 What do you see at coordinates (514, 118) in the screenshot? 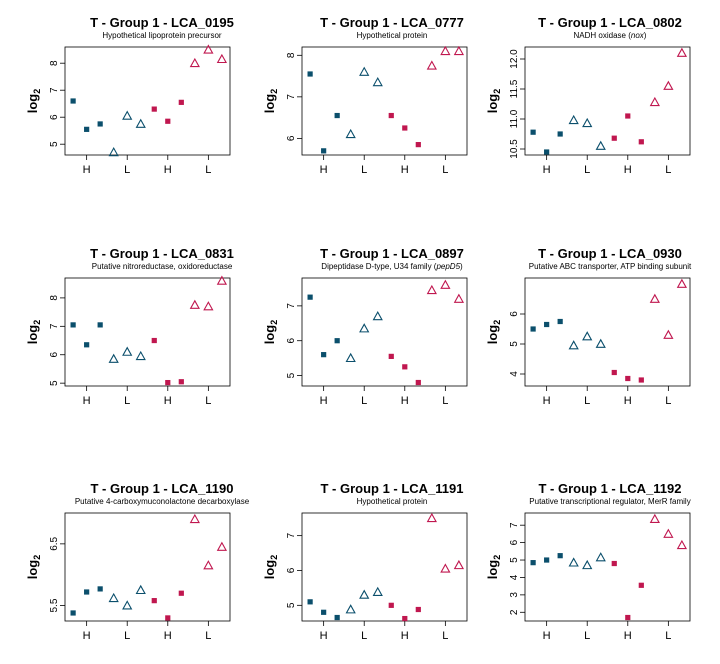
I see `y-tick-label: 11.0` at bounding box center [514, 118].